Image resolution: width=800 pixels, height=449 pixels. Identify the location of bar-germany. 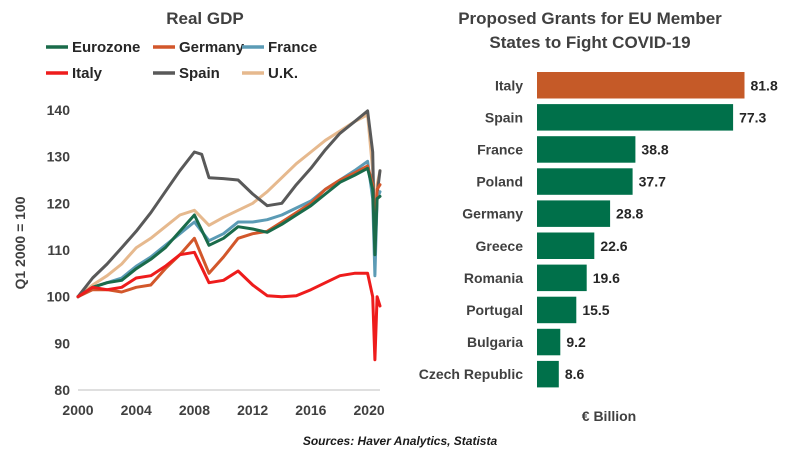
(574, 213).